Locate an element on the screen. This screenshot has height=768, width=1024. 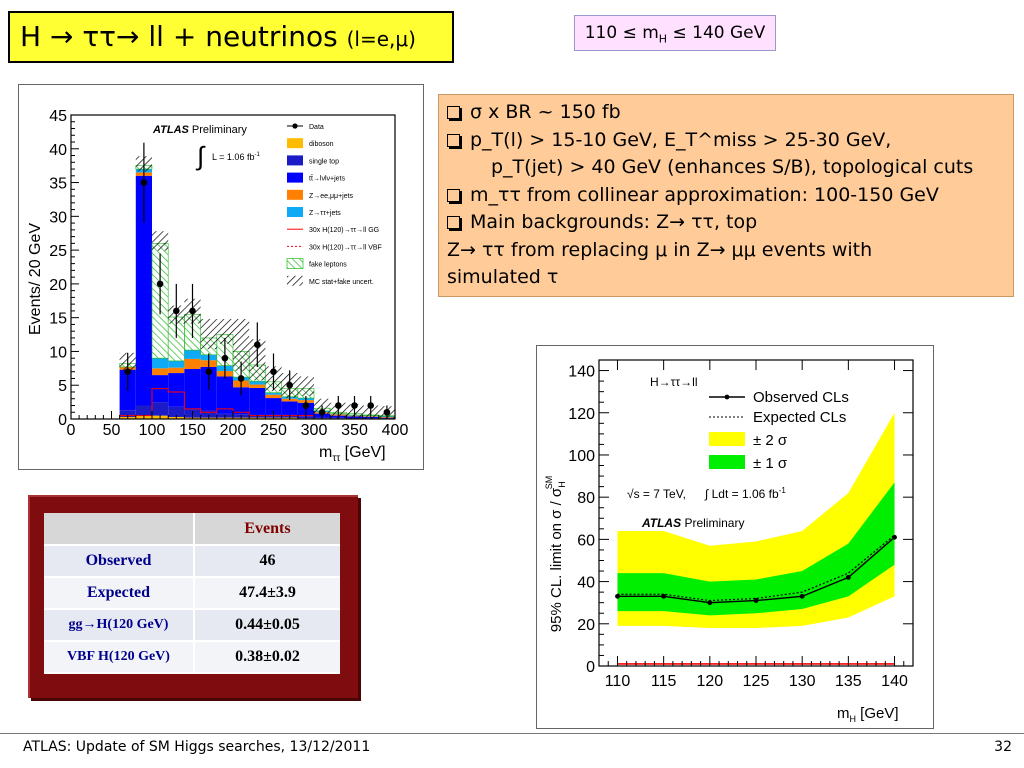
legend-marker-data-point is located at coordinates (295, 126).